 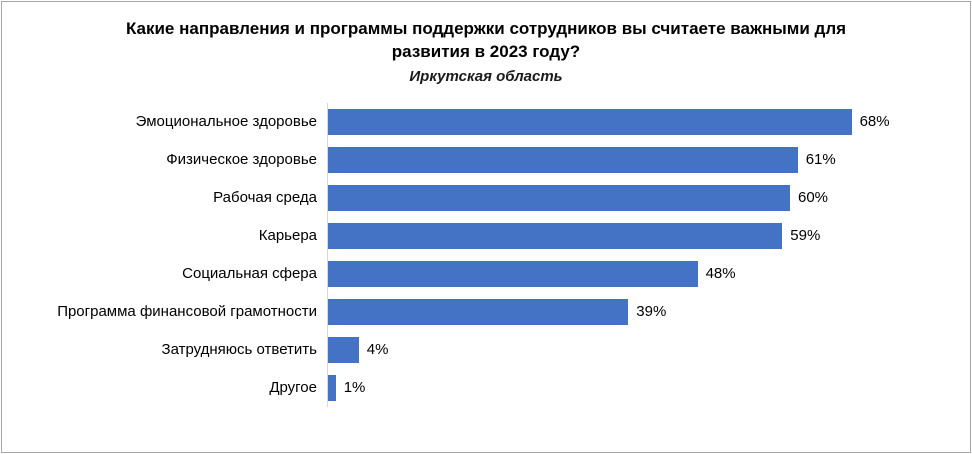 I want to click on chart-row: Другое 1%, so click(x=486, y=387).